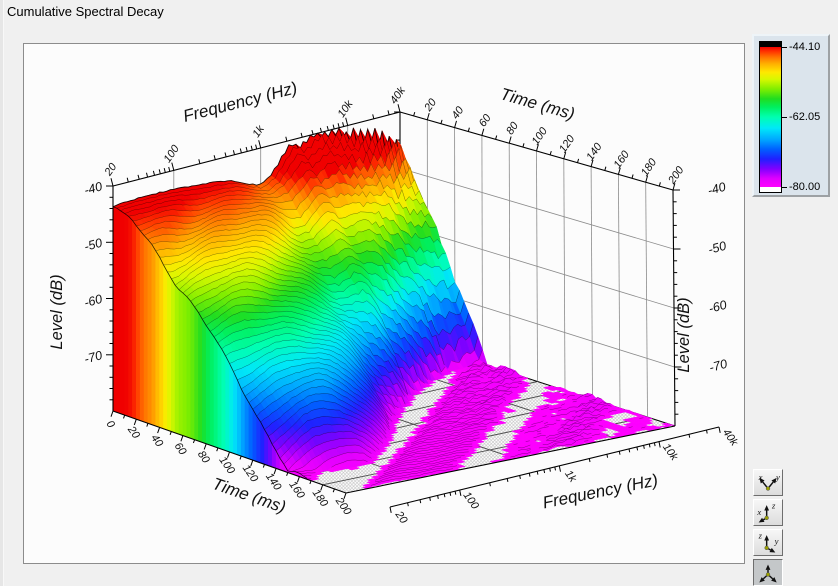  Describe the element at coordinates (784, 117) in the screenshot. I see `colorbar-tick-mid` at that location.